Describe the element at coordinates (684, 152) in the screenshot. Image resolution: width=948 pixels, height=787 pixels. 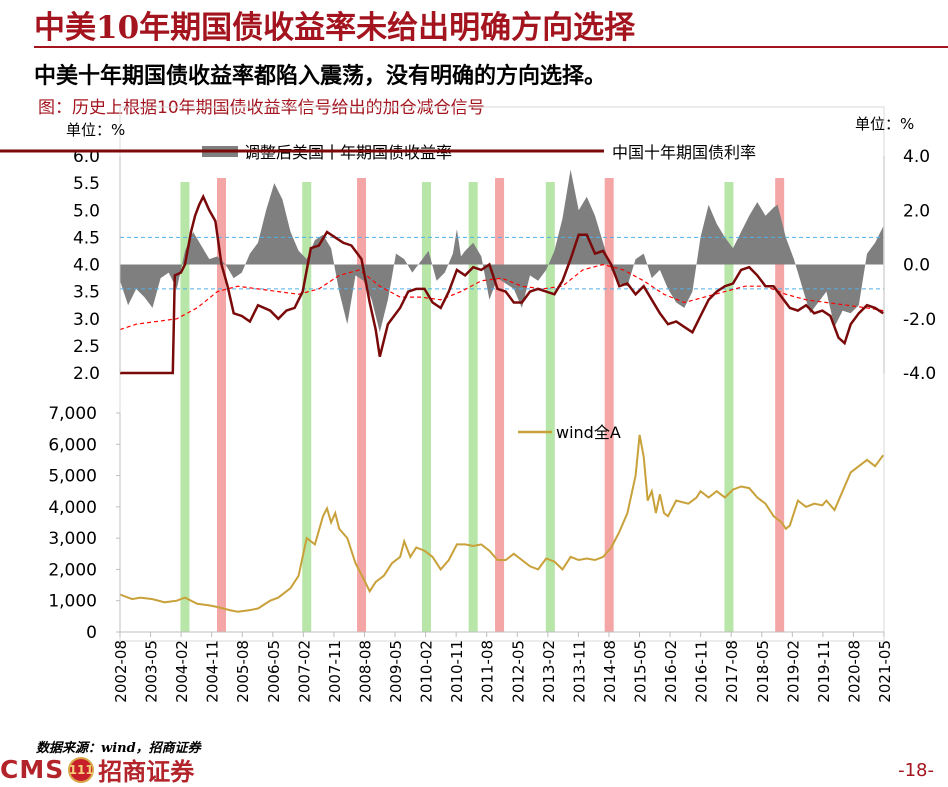
I see `legend-cn-label: 中国十年期国债利率` at that location.